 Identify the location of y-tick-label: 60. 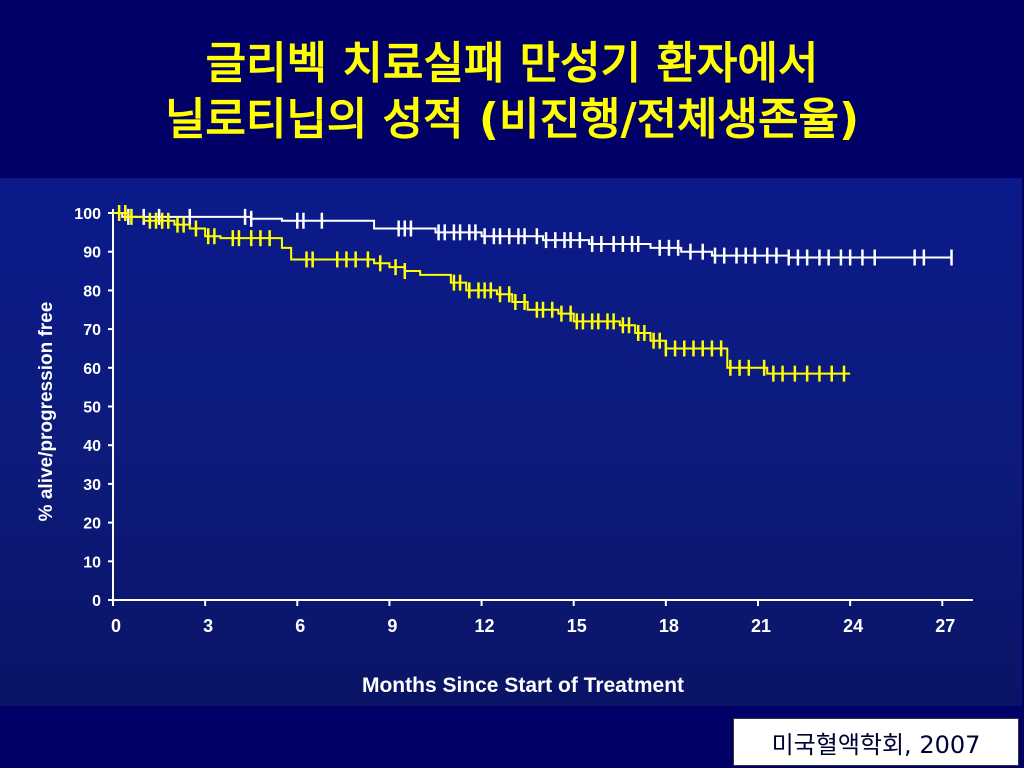
(92, 369).